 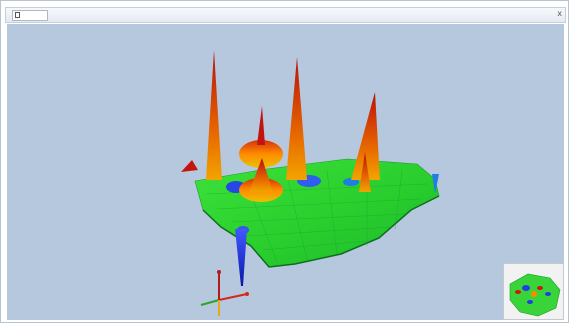 What do you see at coordinates (559, 13) in the screenshot?
I see `close-icon: x` at bounding box center [559, 13].